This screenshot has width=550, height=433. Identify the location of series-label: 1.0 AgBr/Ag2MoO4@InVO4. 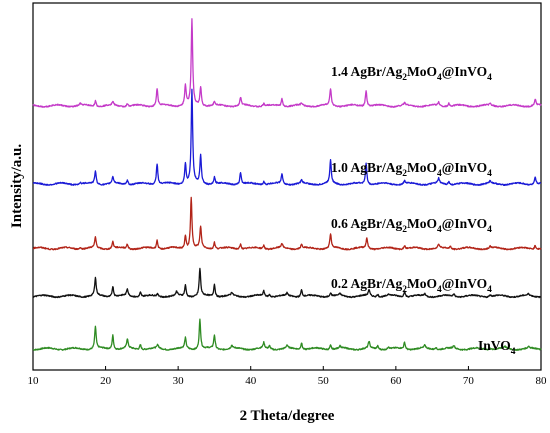
(411, 169).